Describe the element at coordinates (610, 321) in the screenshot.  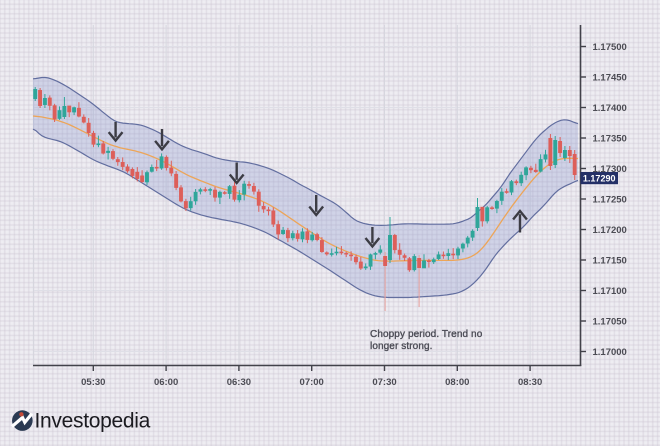
I see `svg-text: 1.17050` at that location.